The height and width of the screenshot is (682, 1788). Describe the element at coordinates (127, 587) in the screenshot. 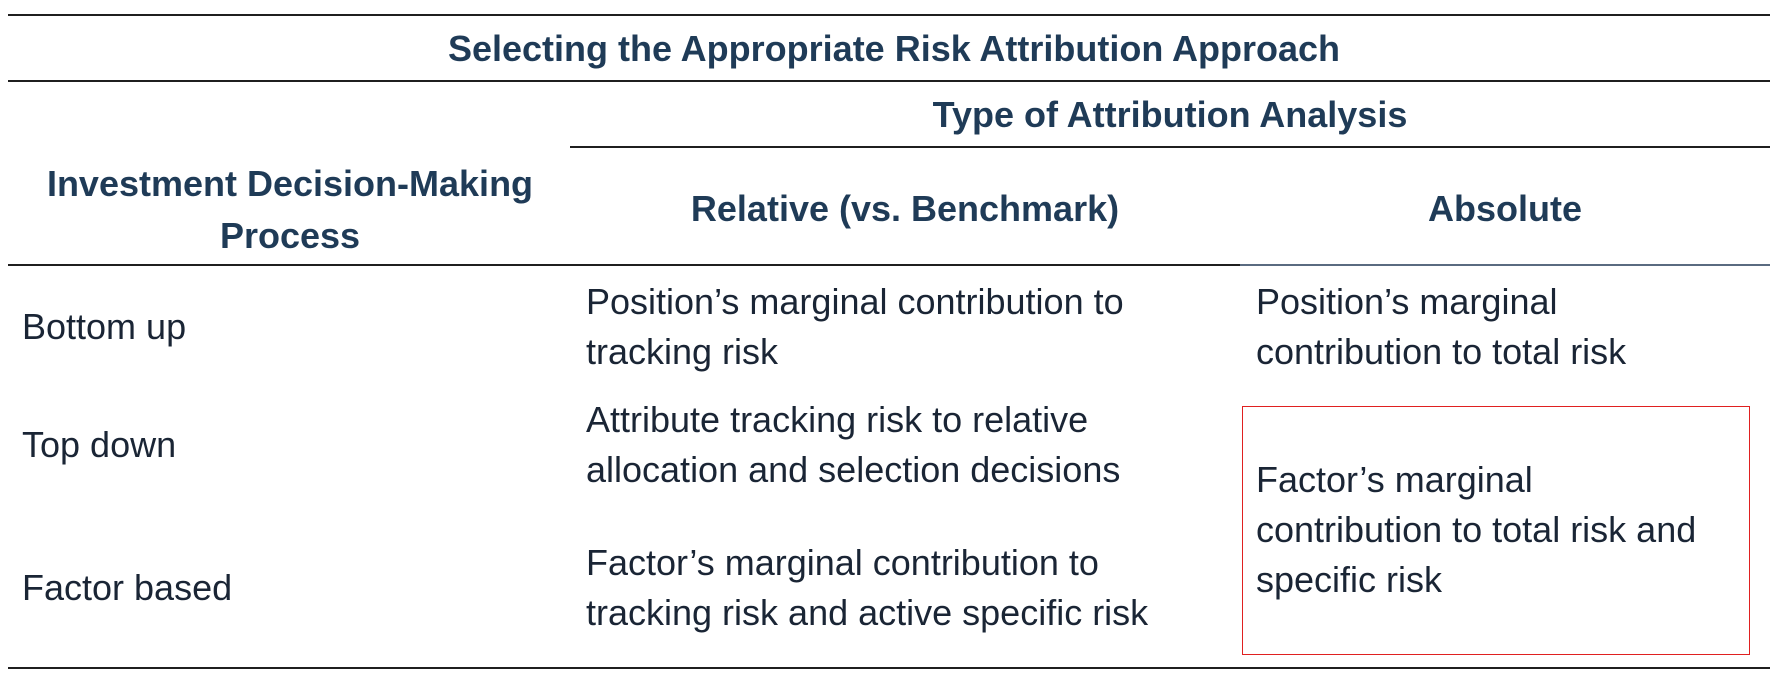

I see `row-label-factor-based: Factor based` at that location.